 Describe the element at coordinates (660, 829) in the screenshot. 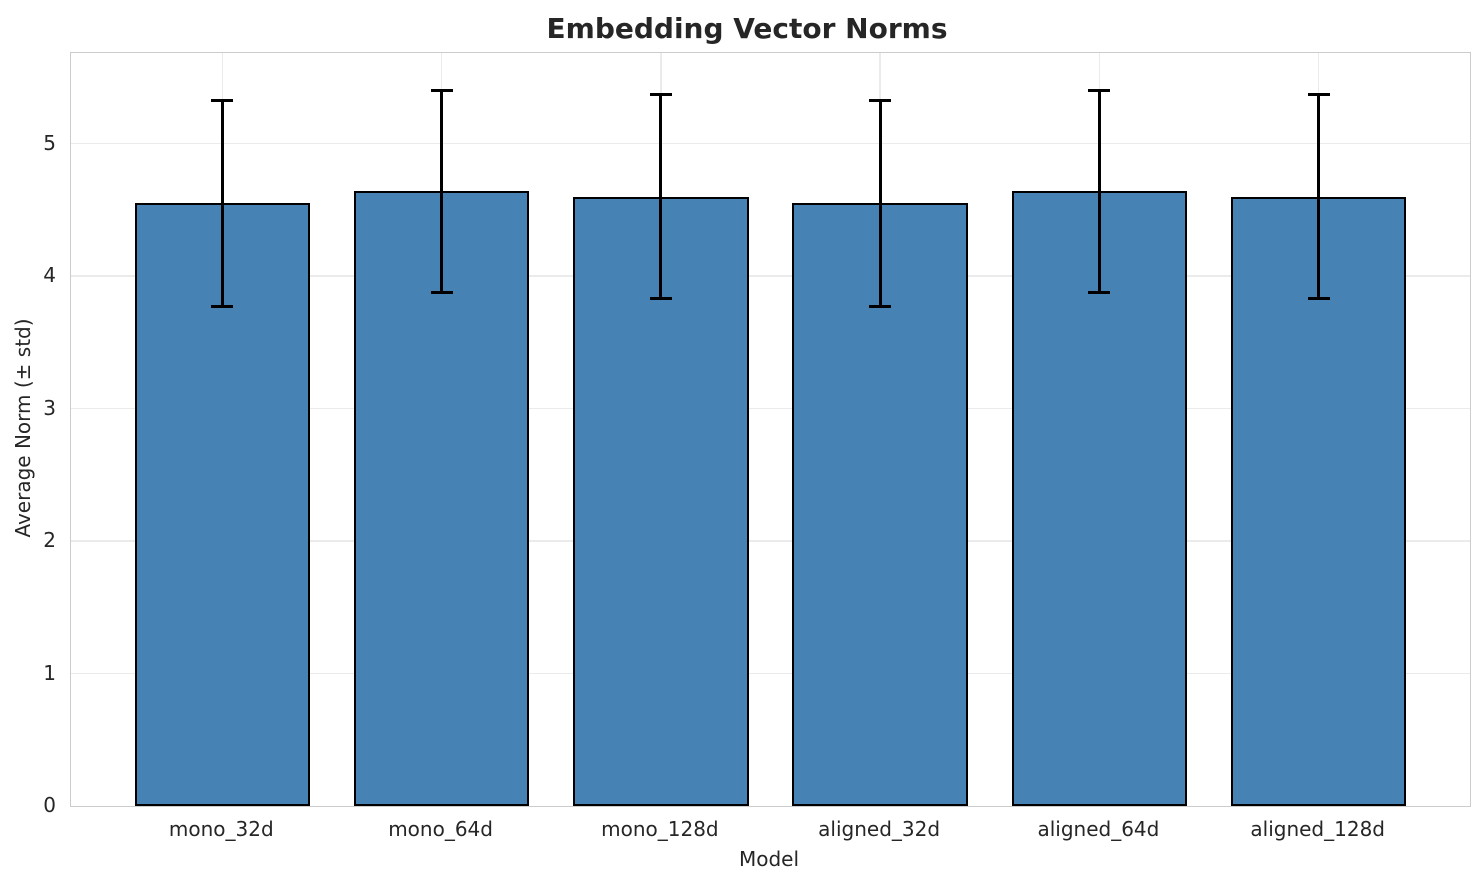

I see `x-tick-label: mono_128d` at that location.